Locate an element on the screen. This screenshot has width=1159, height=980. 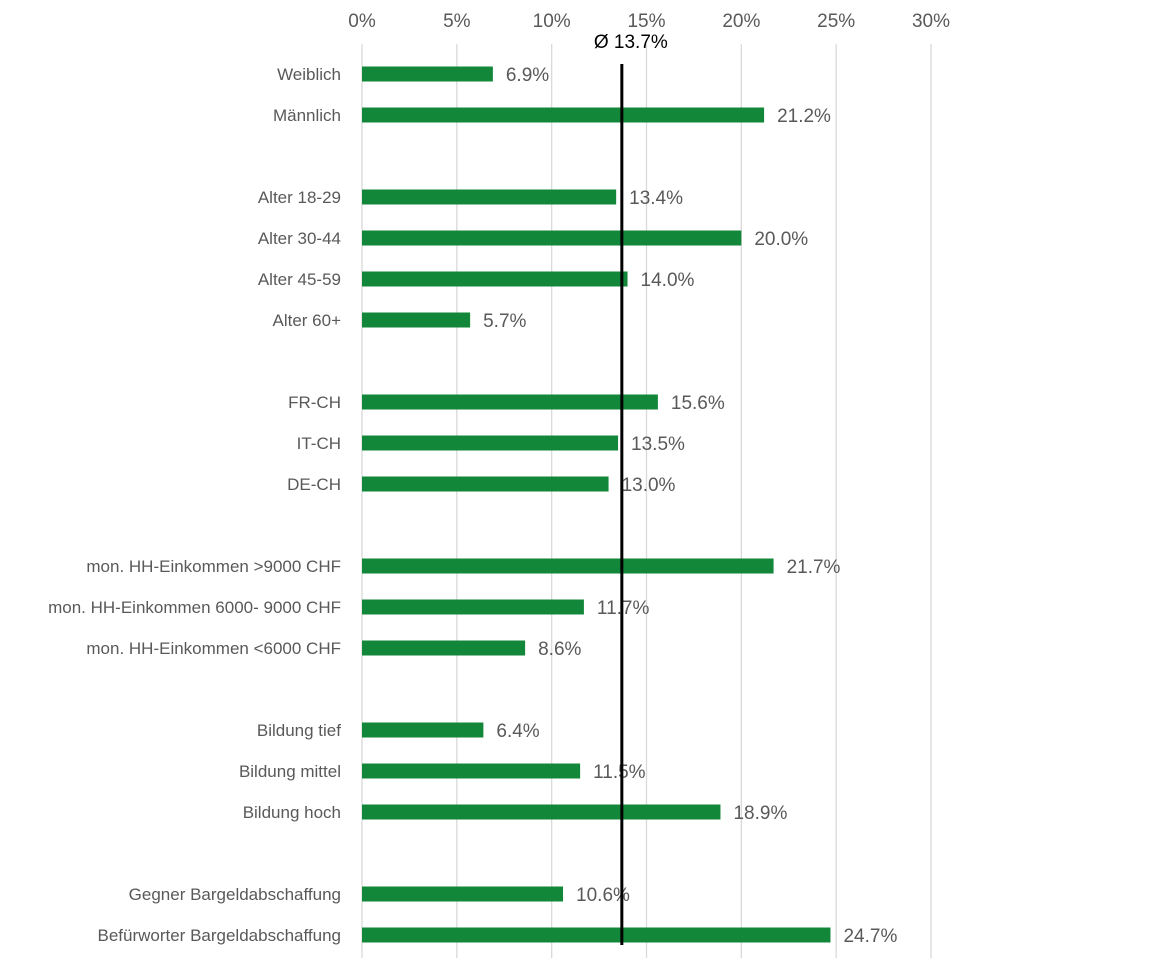
category-label: Alter 18-29 is located at coordinates (299, 197).